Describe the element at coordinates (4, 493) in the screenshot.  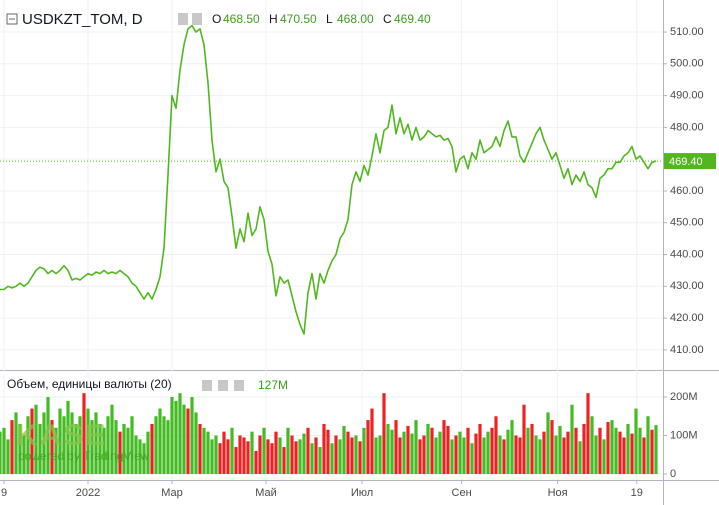
I see `x-tick-label: 9` at that location.